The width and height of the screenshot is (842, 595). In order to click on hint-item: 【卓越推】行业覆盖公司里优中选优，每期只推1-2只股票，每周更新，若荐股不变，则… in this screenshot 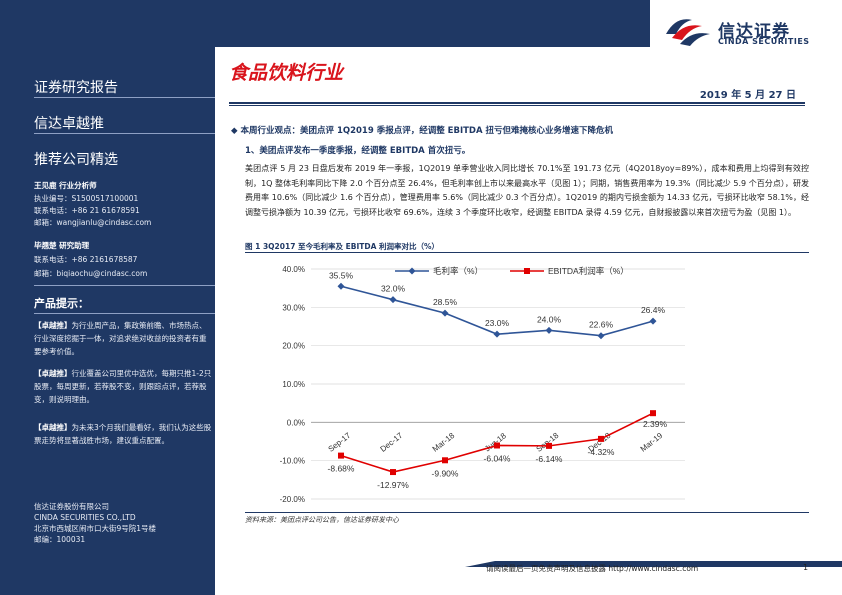, I will do `click(123, 386)`.